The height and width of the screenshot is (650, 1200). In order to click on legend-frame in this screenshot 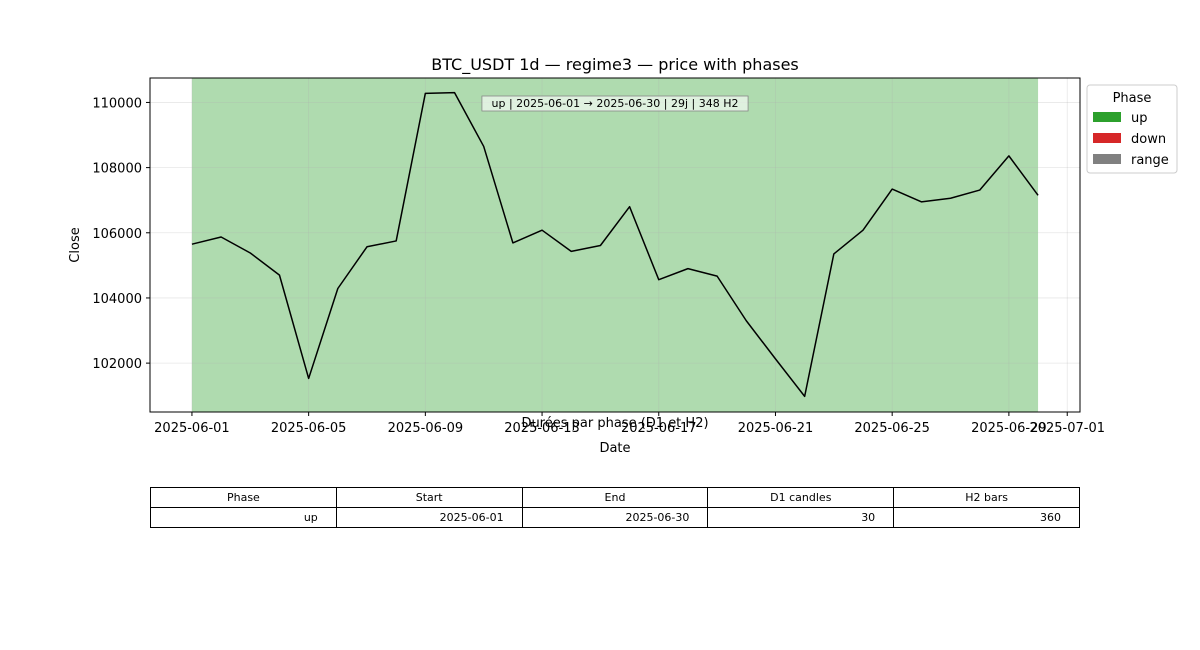, I will do `click(1132, 129)`.